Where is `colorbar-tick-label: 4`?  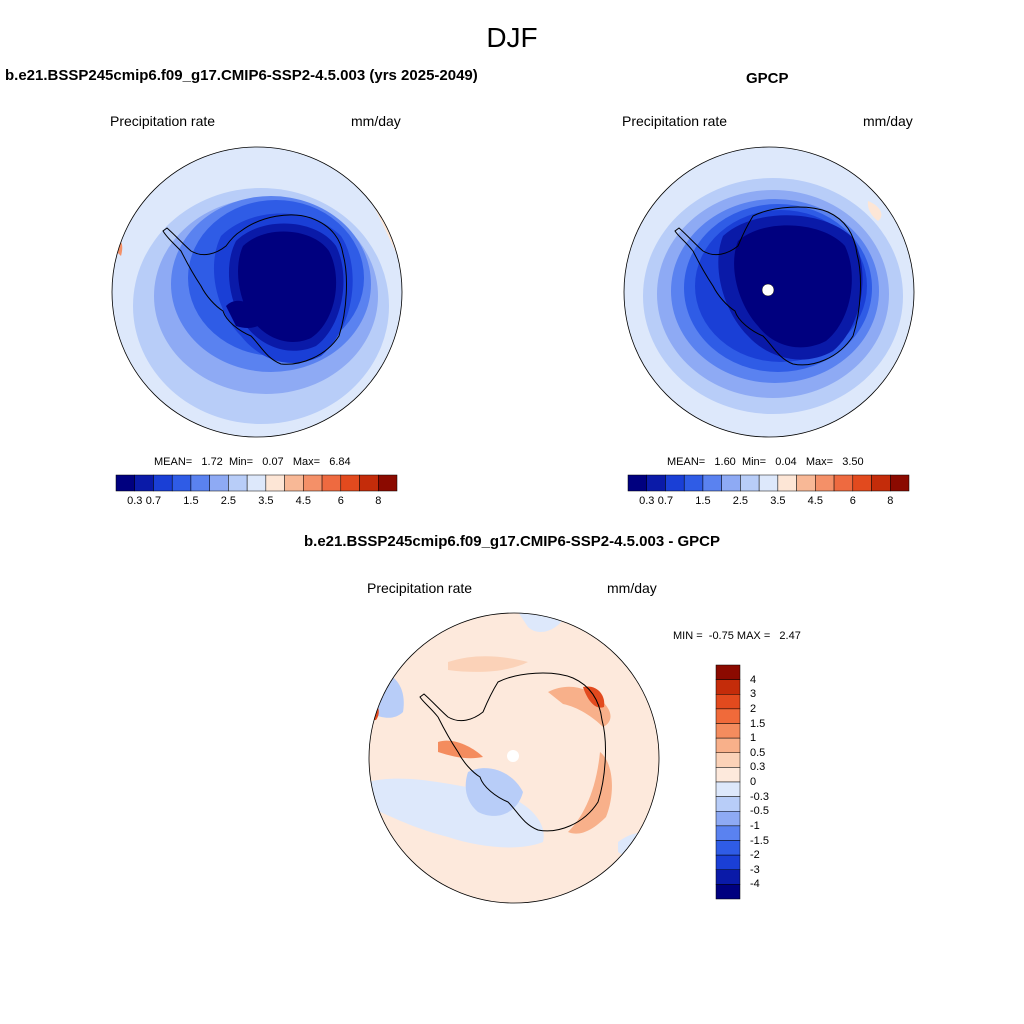
colorbar-tick-label: 4 is located at coordinates (753, 679).